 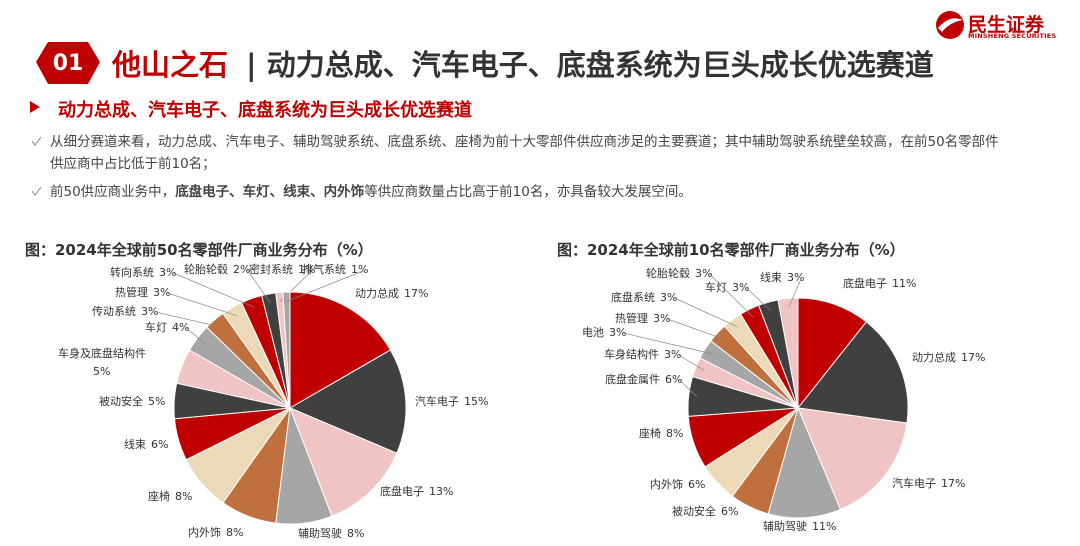 I want to click on logo-en: MINSHENG SECURITIES, so click(x=1012, y=36).